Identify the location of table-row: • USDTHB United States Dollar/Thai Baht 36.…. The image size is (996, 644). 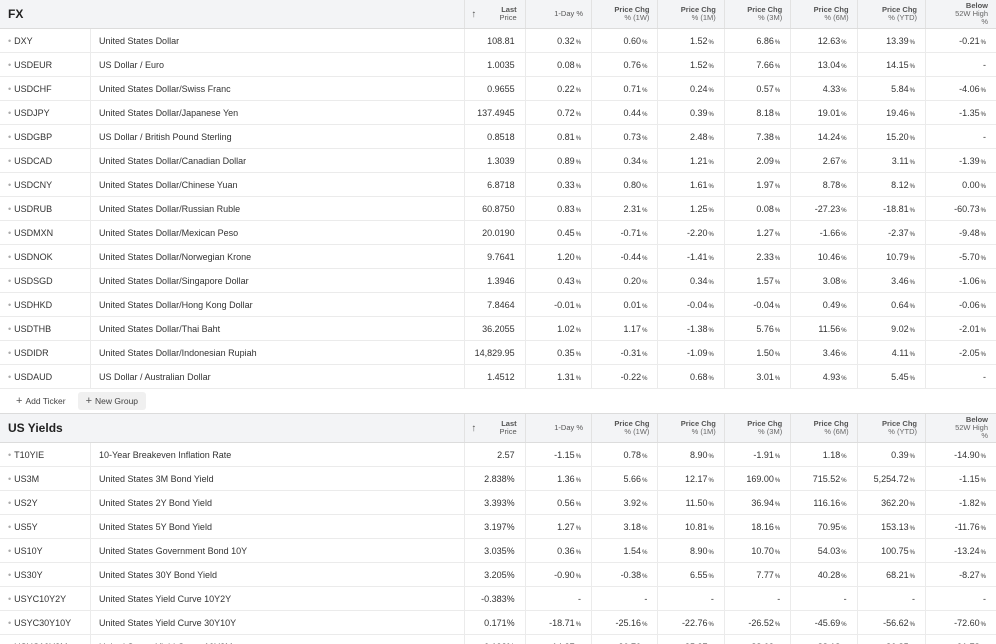
(498, 328).